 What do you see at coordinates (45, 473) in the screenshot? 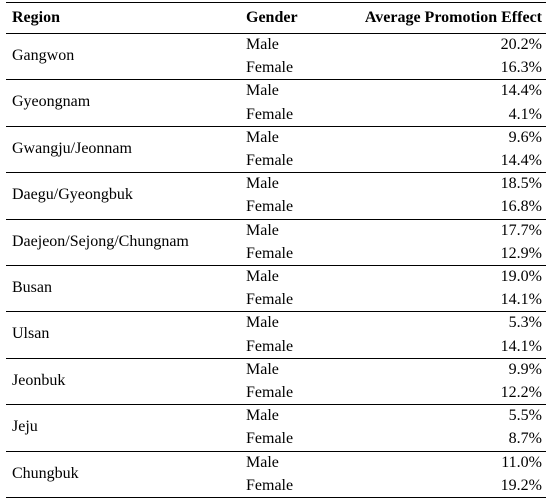
I see `region-cell: Chungbuk` at bounding box center [45, 473].